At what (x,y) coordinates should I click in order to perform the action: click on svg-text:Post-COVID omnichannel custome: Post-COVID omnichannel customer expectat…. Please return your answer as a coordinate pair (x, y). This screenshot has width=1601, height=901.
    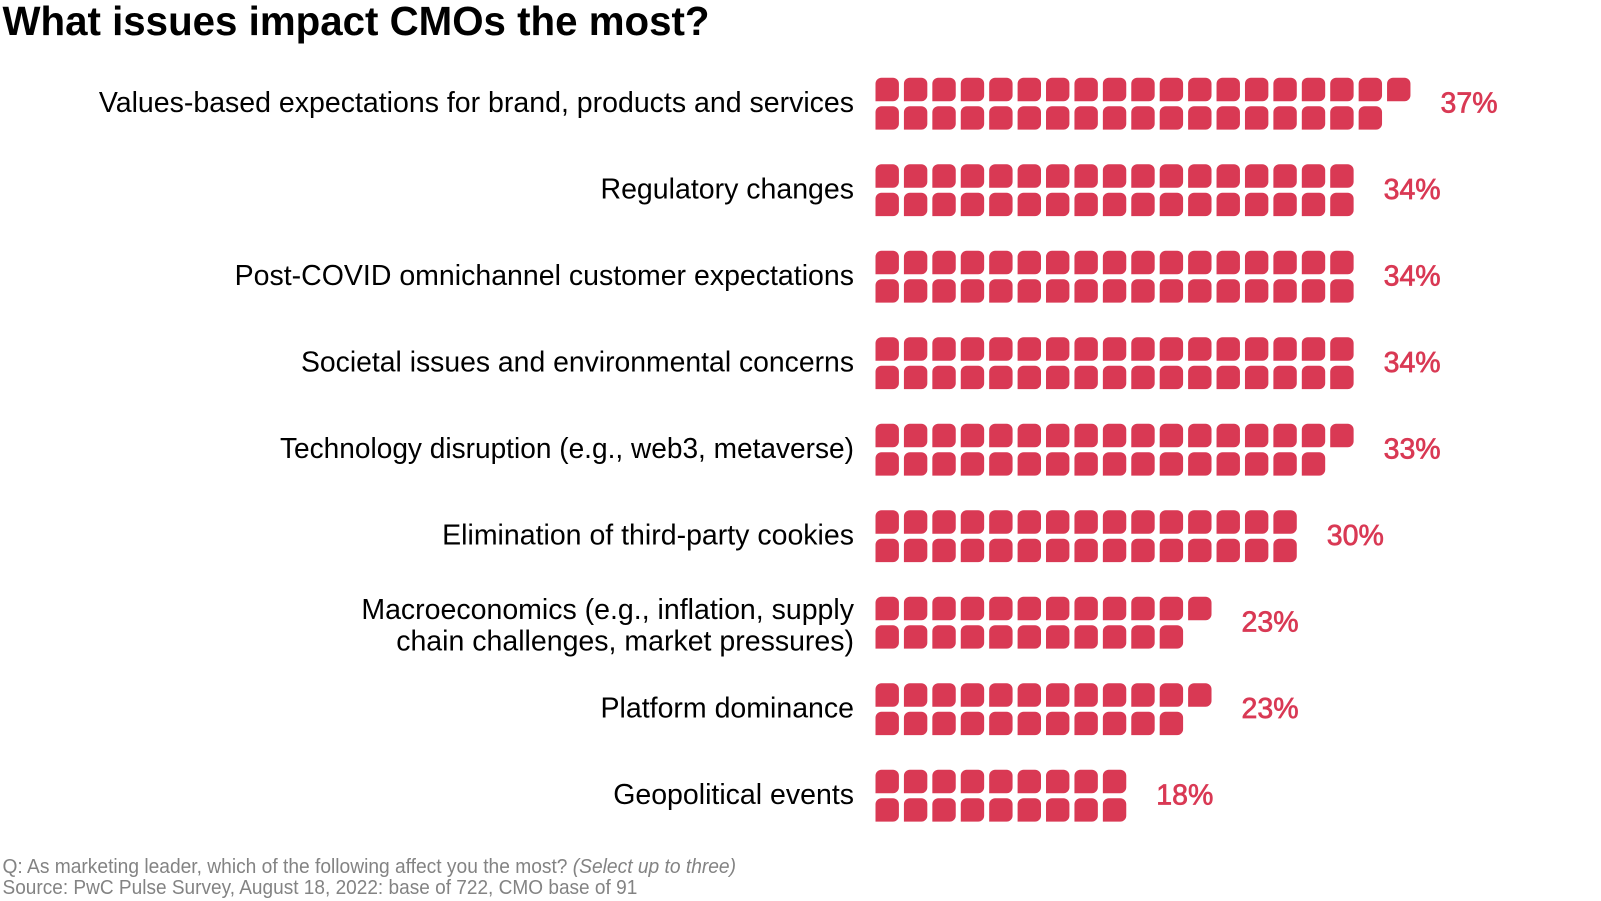
    Looking at the image, I should click on (544, 276).